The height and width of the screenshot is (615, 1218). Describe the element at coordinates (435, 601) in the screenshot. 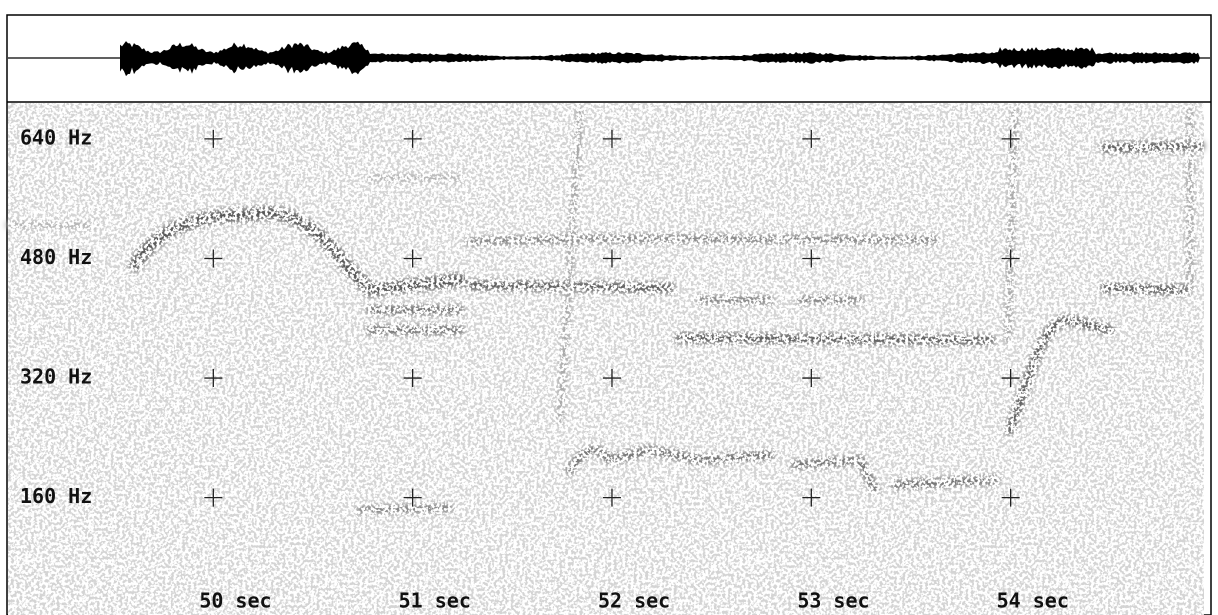

I see `x-tick-label: 51 sec` at that location.